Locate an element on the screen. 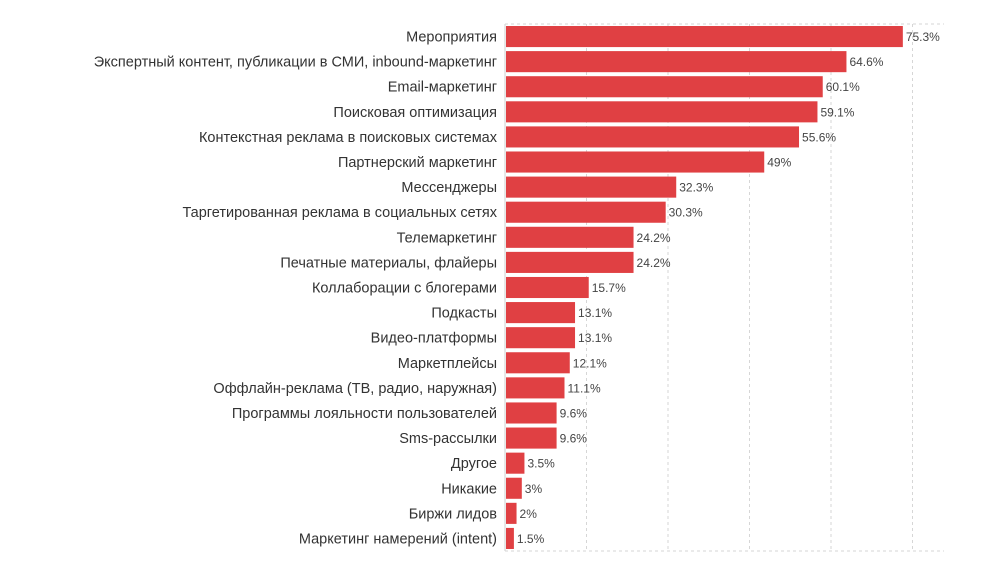 The height and width of the screenshot is (577, 983). data-label: 2% is located at coordinates (529, 514).